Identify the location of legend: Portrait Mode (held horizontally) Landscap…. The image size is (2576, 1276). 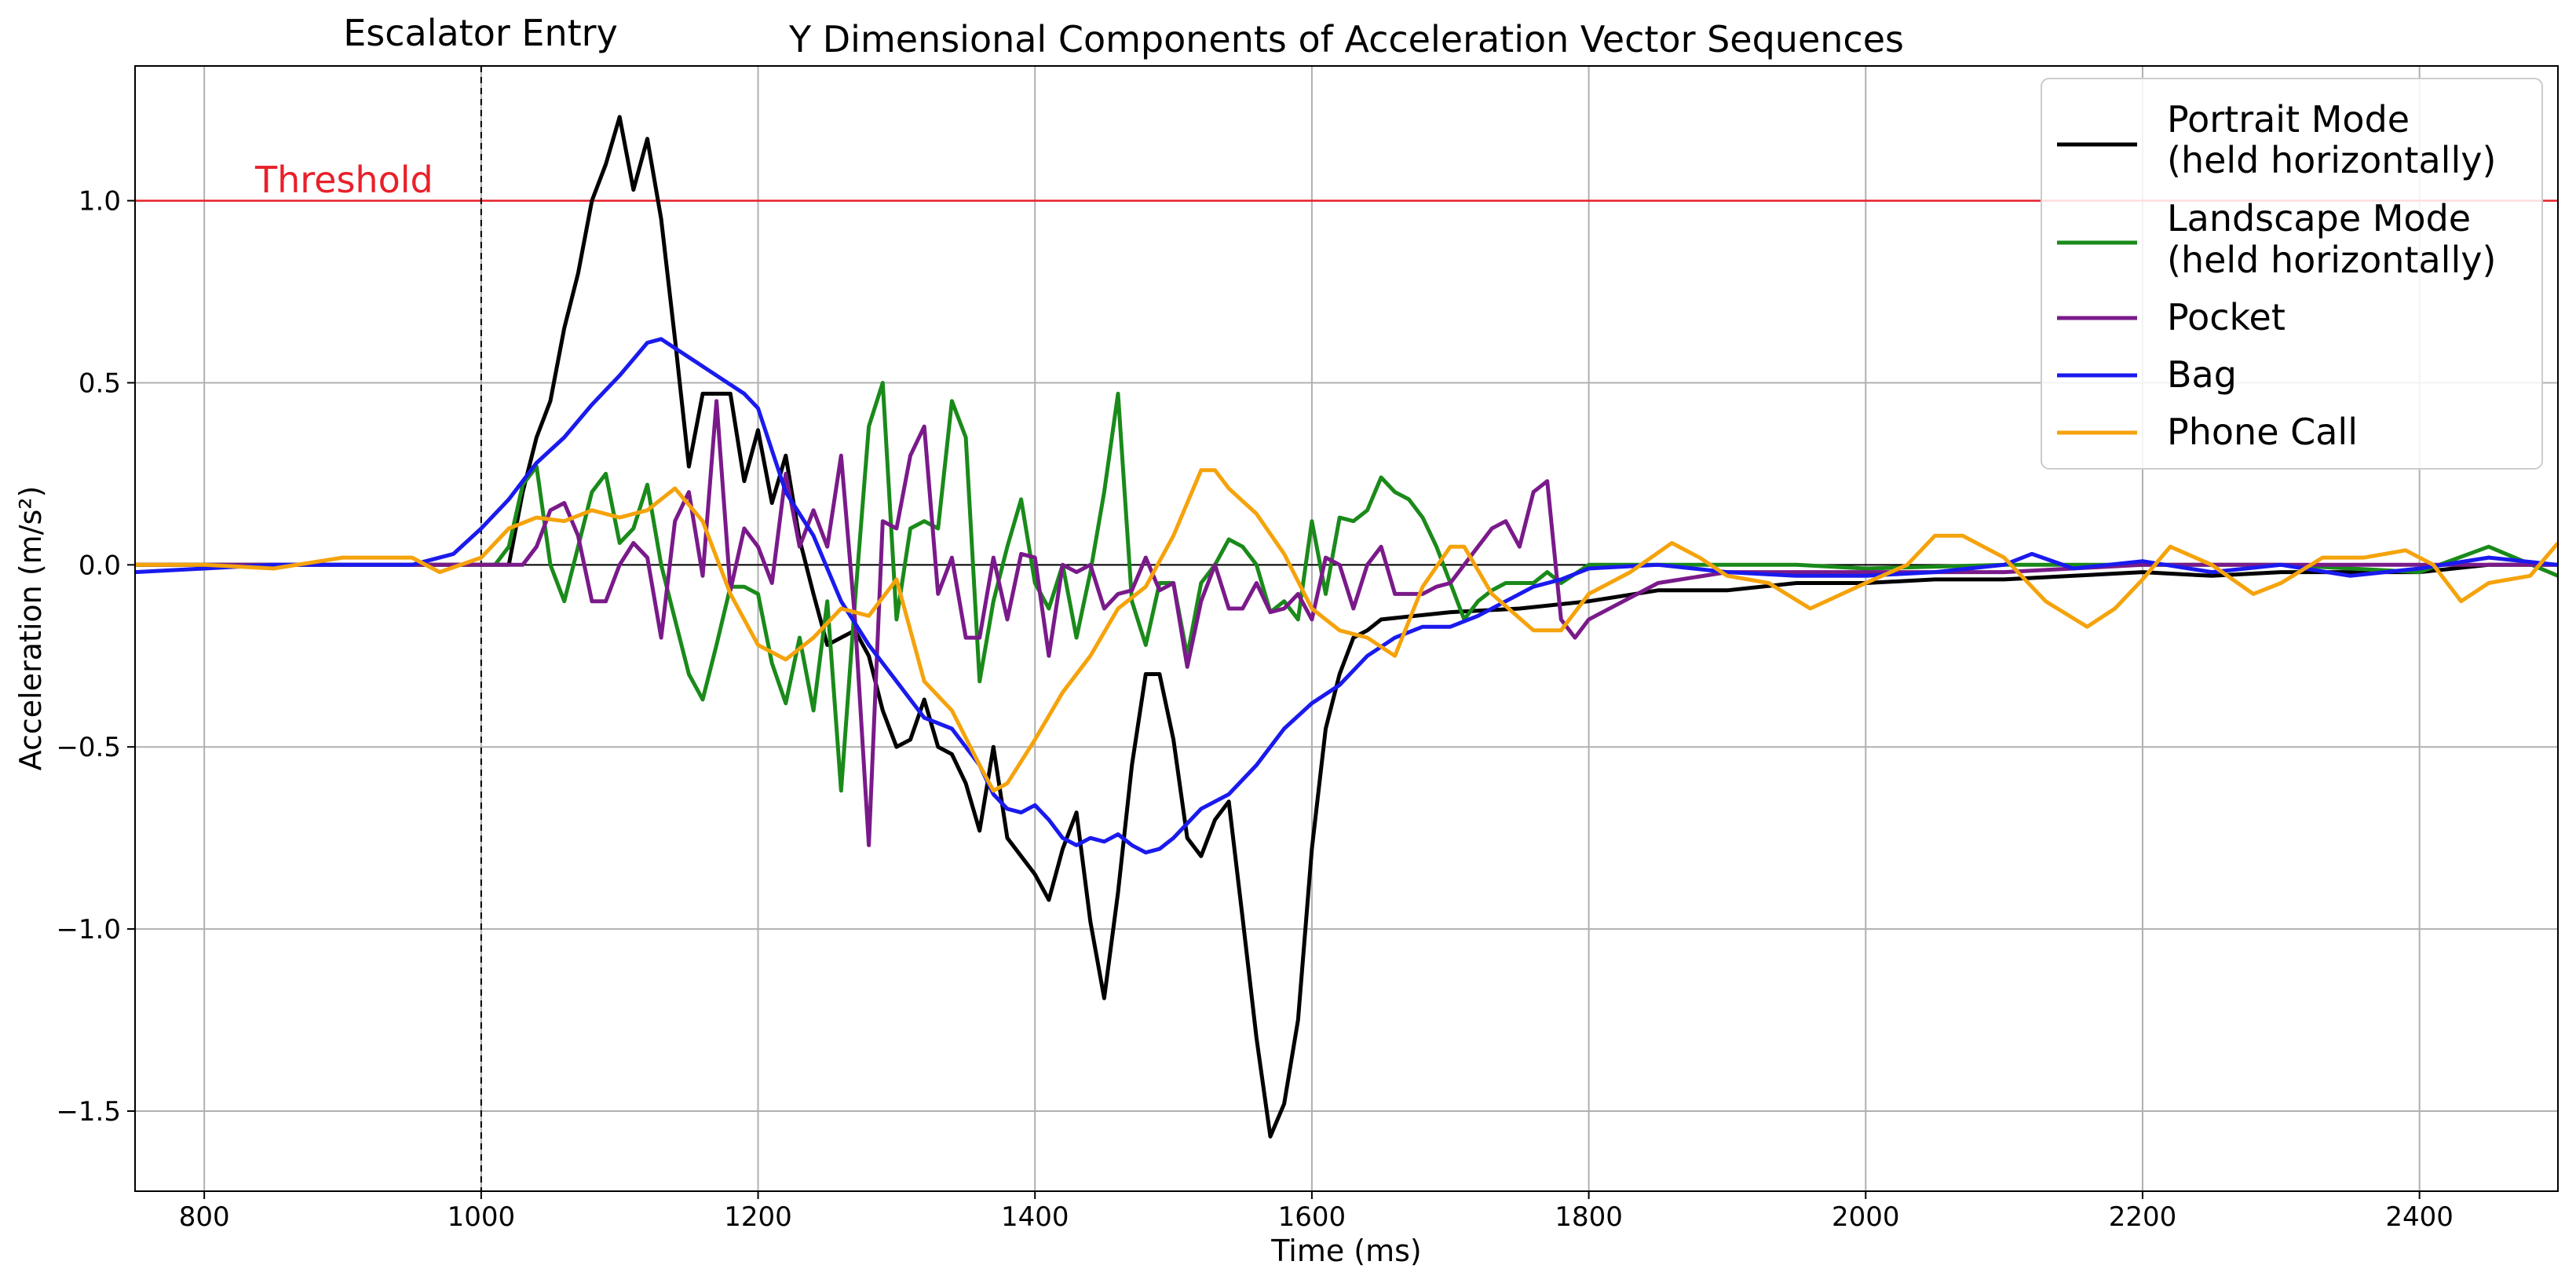
(2292, 274).